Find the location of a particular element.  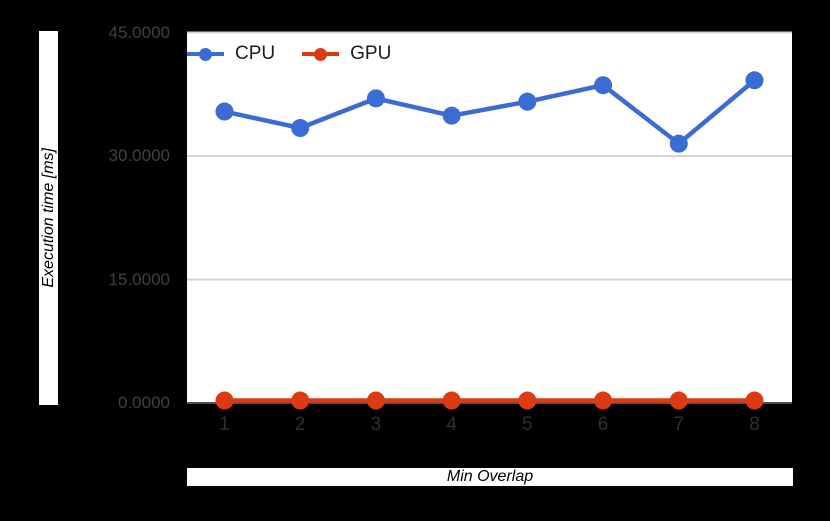

y-tick-label: 45.0000 is located at coordinates (139, 32).